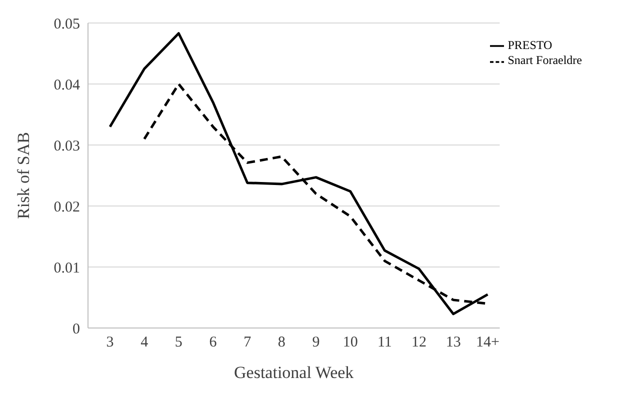 This screenshot has width=620, height=400. I want to click on x-tick-label: 8, so click(282, 342).